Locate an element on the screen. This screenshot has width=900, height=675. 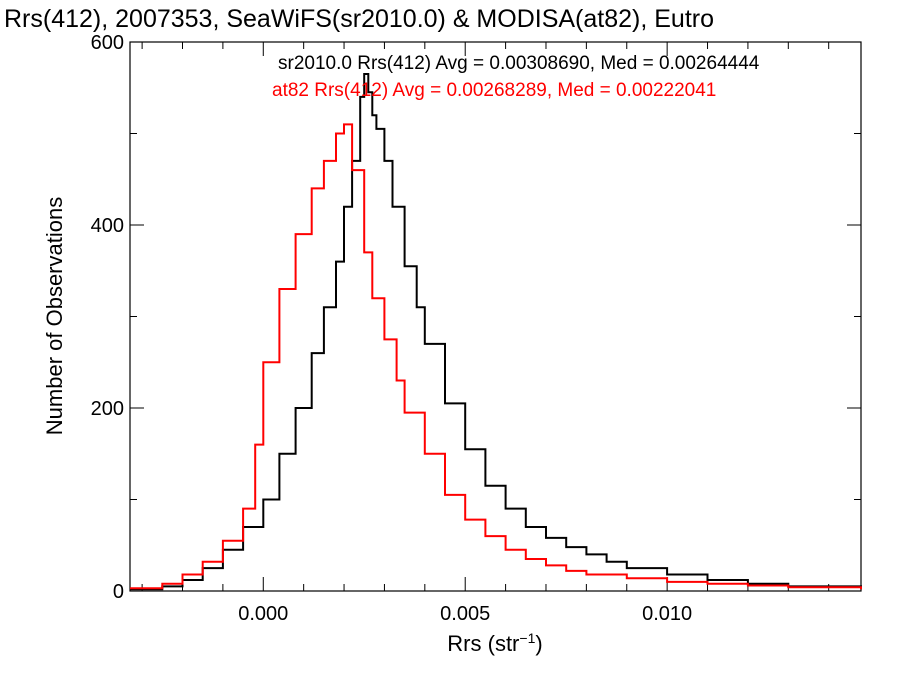
x-axis-label-superscript: −1 is located at coordinates (527, 638).